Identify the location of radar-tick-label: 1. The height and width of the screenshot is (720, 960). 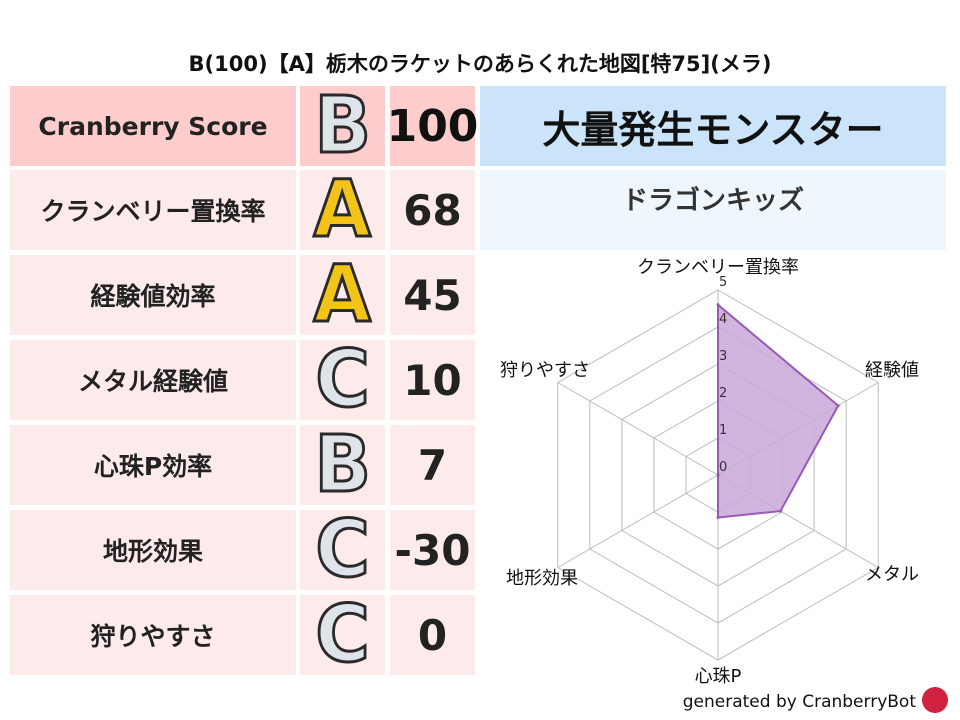
(723, 430).